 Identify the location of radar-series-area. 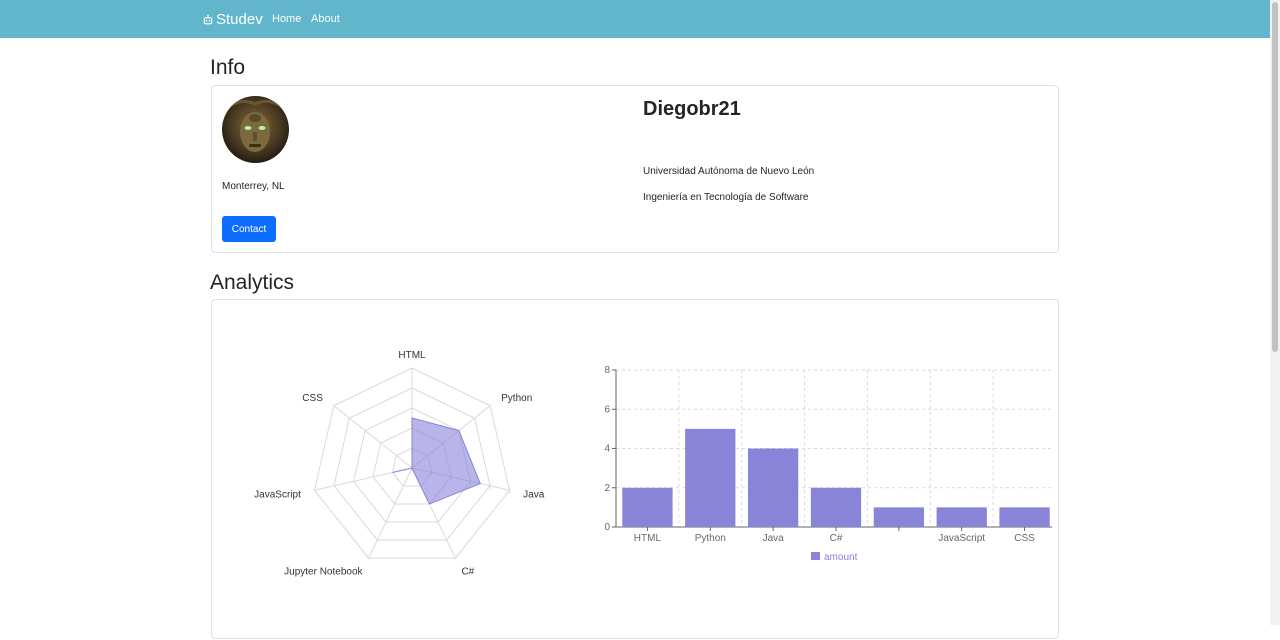
(436, 461).